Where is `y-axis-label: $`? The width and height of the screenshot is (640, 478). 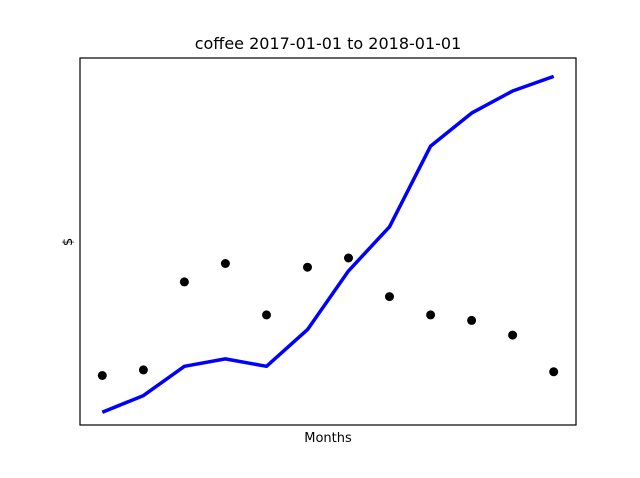 y-axis-label: $ is located at coordinates (68, 242).